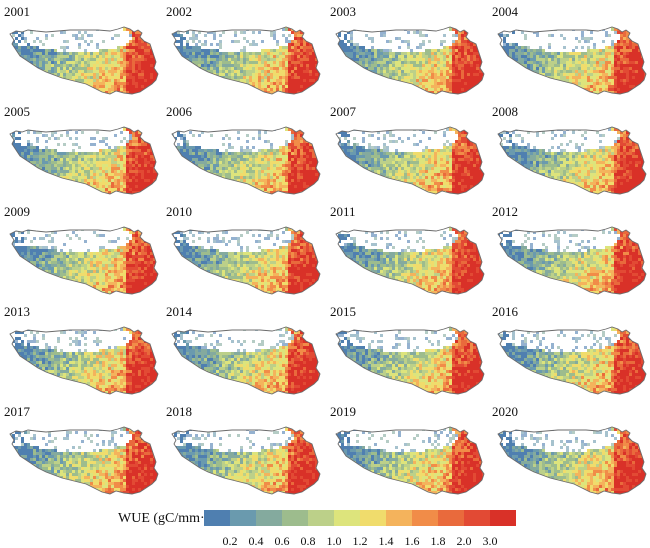 Image resolution: width=650 pixels, height=548 pixels. Describe the element at coordinates (179, 212) in the screenshot. I see `year-label: 2010` at that location.